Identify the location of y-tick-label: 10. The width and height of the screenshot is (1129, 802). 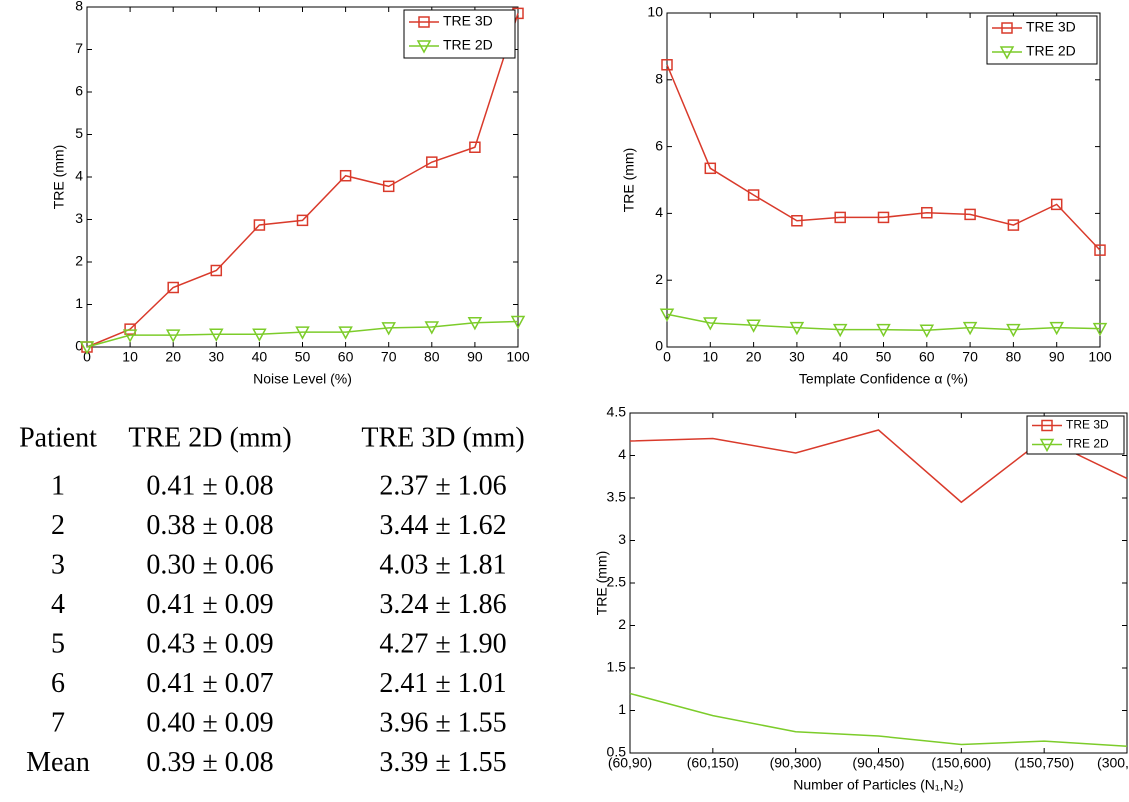
(655, 12).